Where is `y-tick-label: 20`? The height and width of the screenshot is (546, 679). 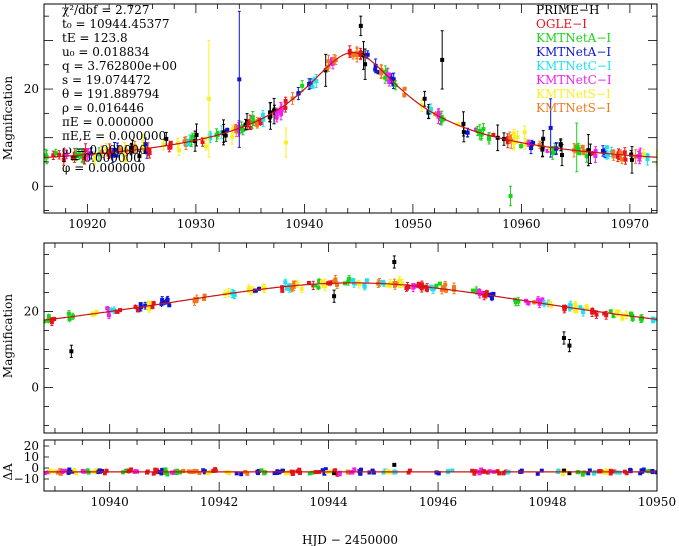 y-tick-label: 20 is located at coordinates (31, 311).